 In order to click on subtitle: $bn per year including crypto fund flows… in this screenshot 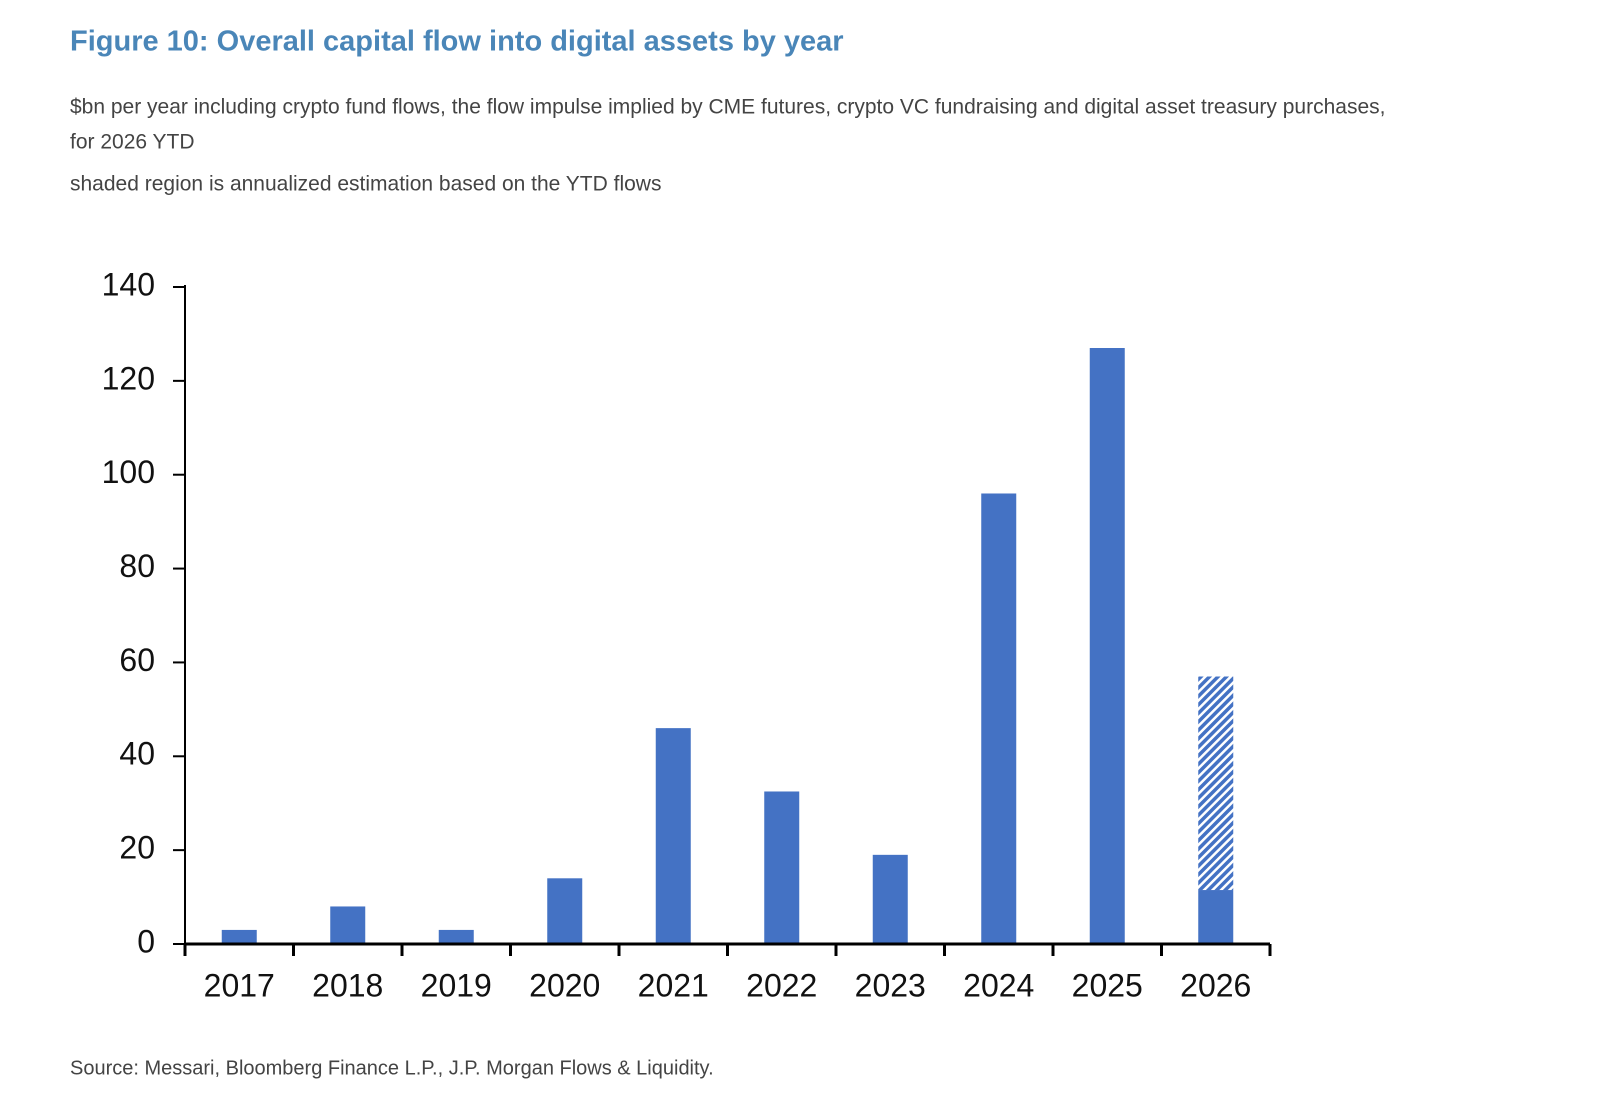, I will do `click(727, 107)`.